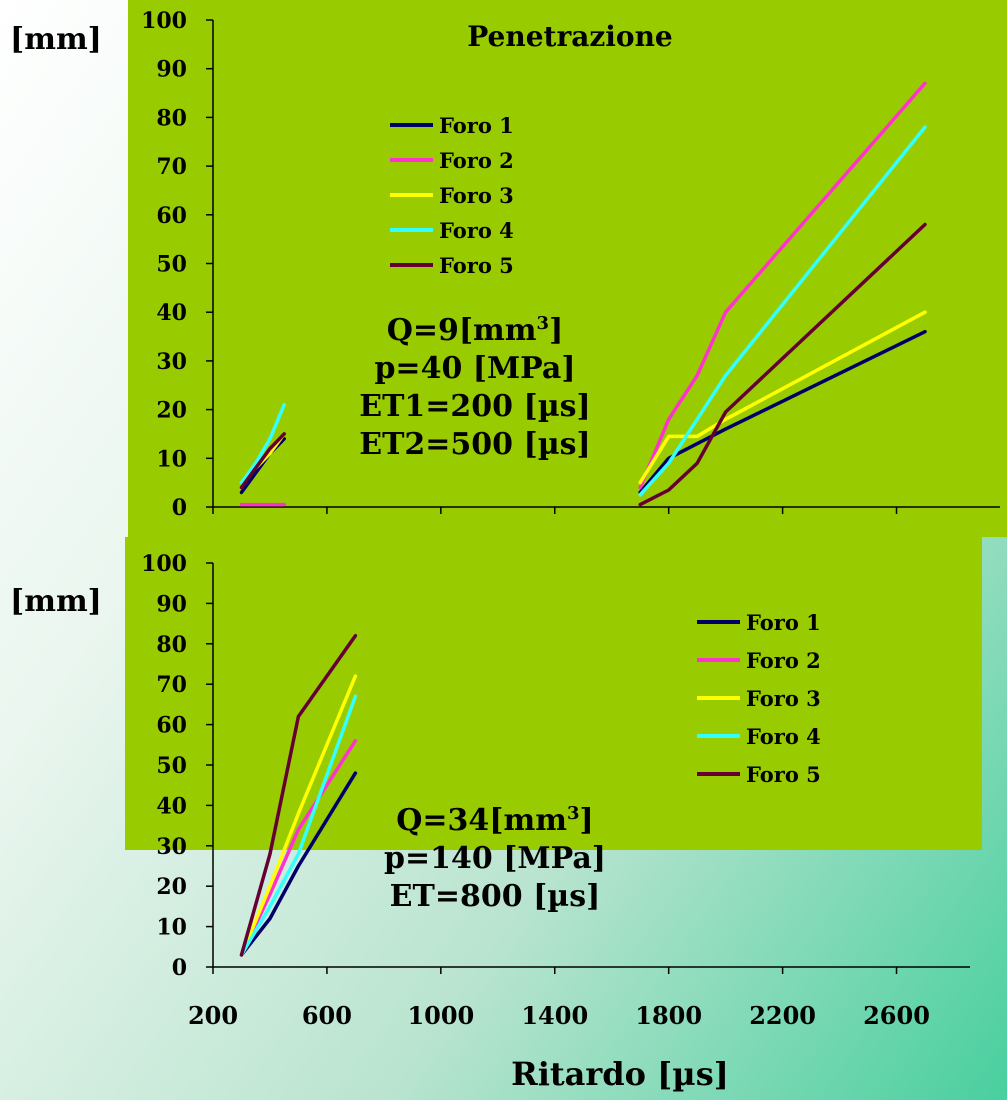 The height and width of the screenshot is (1100, 1007). Describe the element at coordinates (171, 766) in the screenshot. I see `bottom-y-tick-label: 50` at that location.